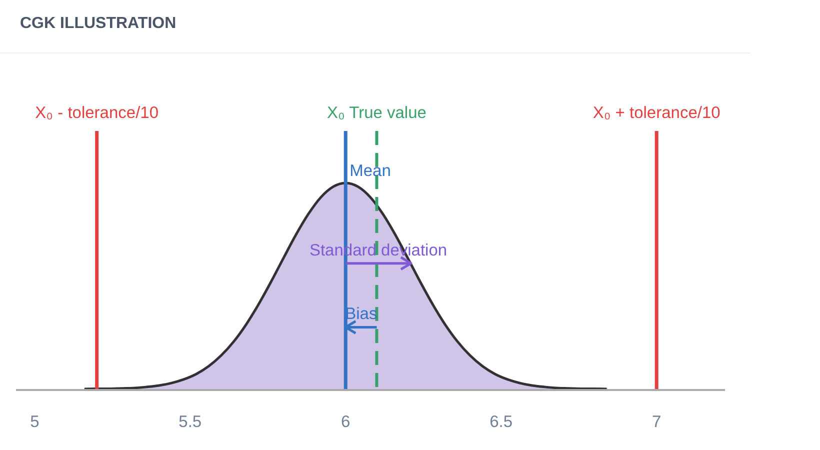 The image size is (820, 450). I want to click on ref-line-label: X₀ + tolerance/10, so click(656, 113).